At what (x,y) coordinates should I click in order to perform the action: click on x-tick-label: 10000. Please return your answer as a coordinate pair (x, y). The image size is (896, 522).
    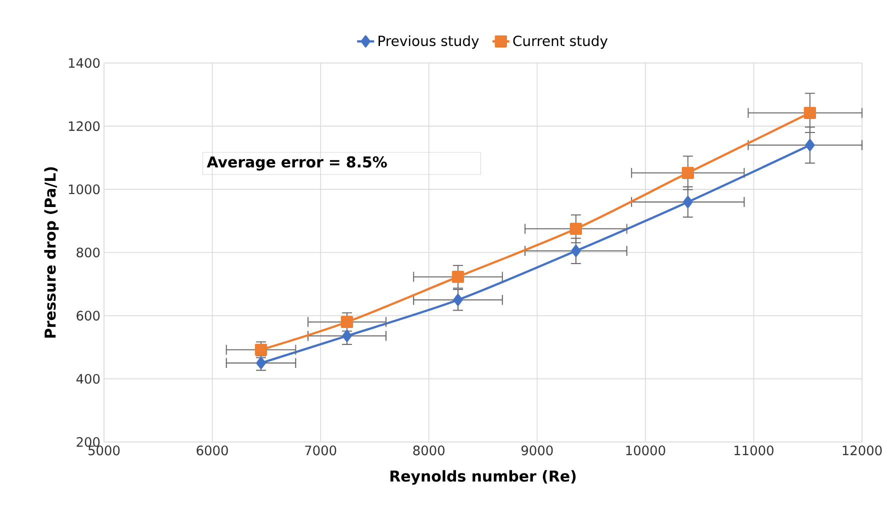
    Looking at the image, I should click on (646, 451).